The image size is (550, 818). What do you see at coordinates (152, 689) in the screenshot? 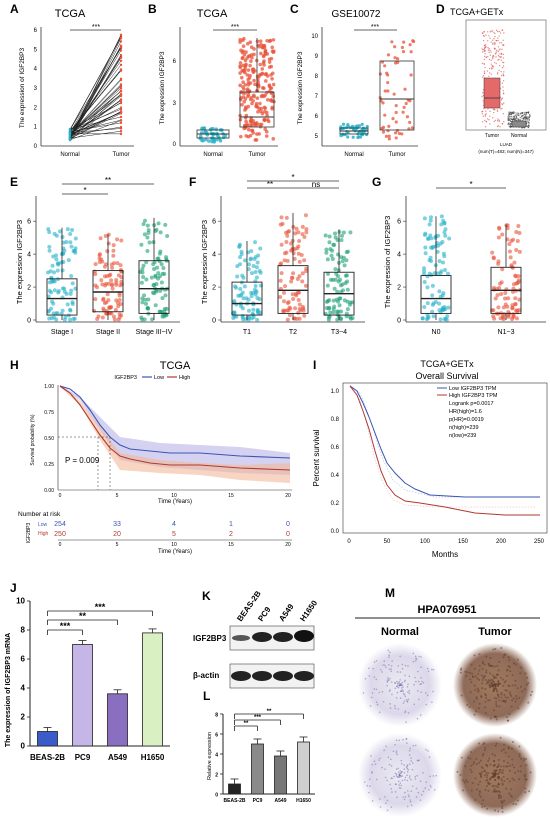
I see `bar-h1650` at bounding box center [152, 689].